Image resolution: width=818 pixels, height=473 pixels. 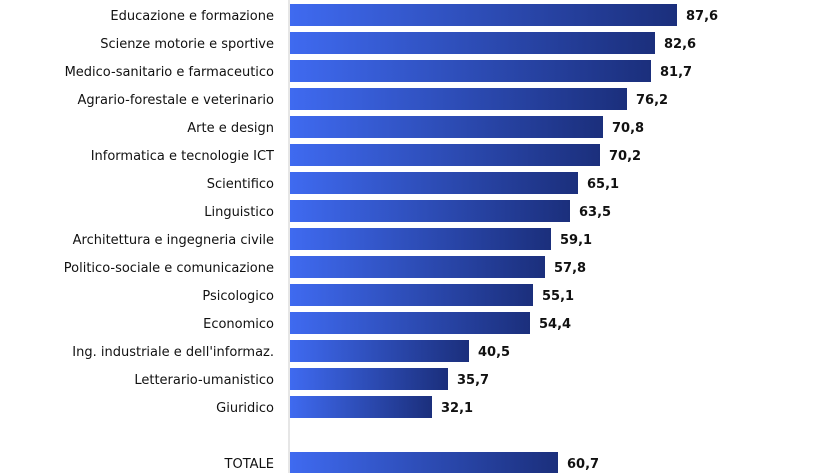 What do you see at coordinates (570, 268) in the screenshot?
I see `value-label: 57,8` at bounding box center [570, 268].